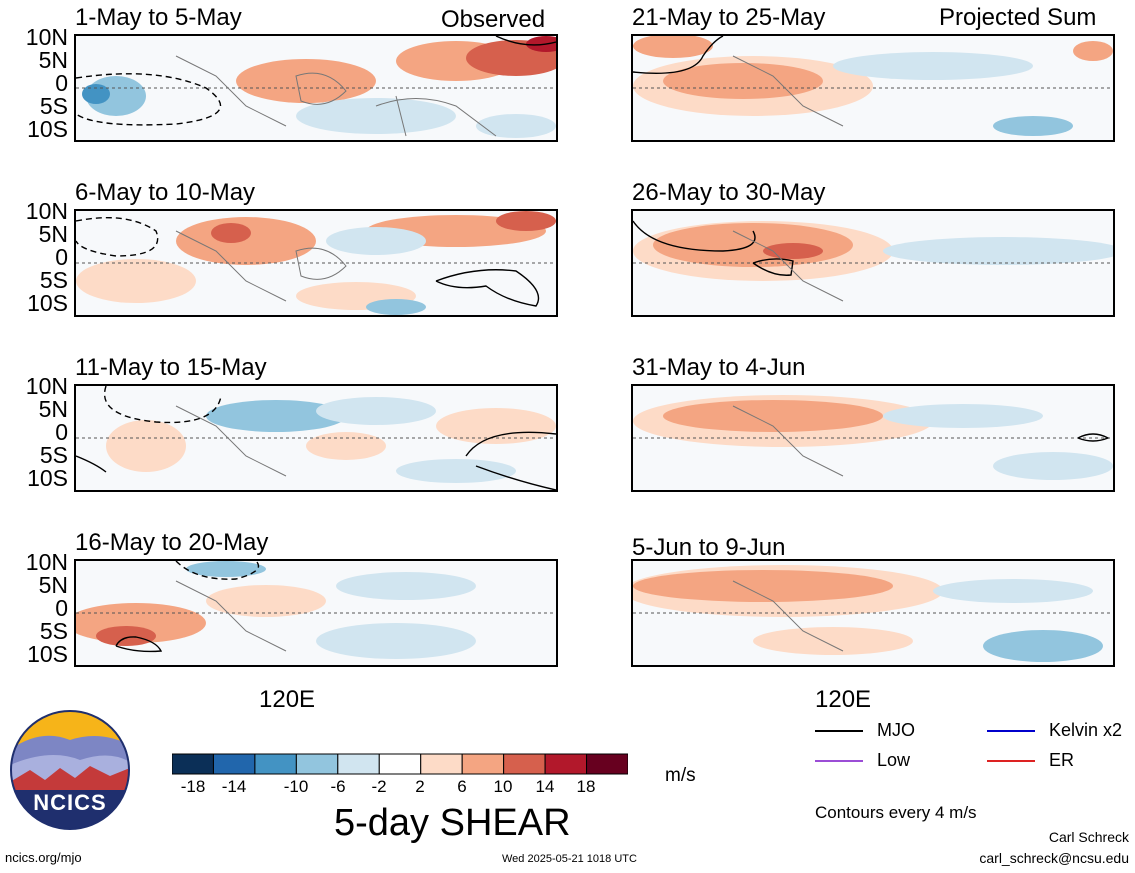  Describe the element at coordinates (896, 812) in the screenshot. I see `contour-note: Contours every 4 m/s` at that location.